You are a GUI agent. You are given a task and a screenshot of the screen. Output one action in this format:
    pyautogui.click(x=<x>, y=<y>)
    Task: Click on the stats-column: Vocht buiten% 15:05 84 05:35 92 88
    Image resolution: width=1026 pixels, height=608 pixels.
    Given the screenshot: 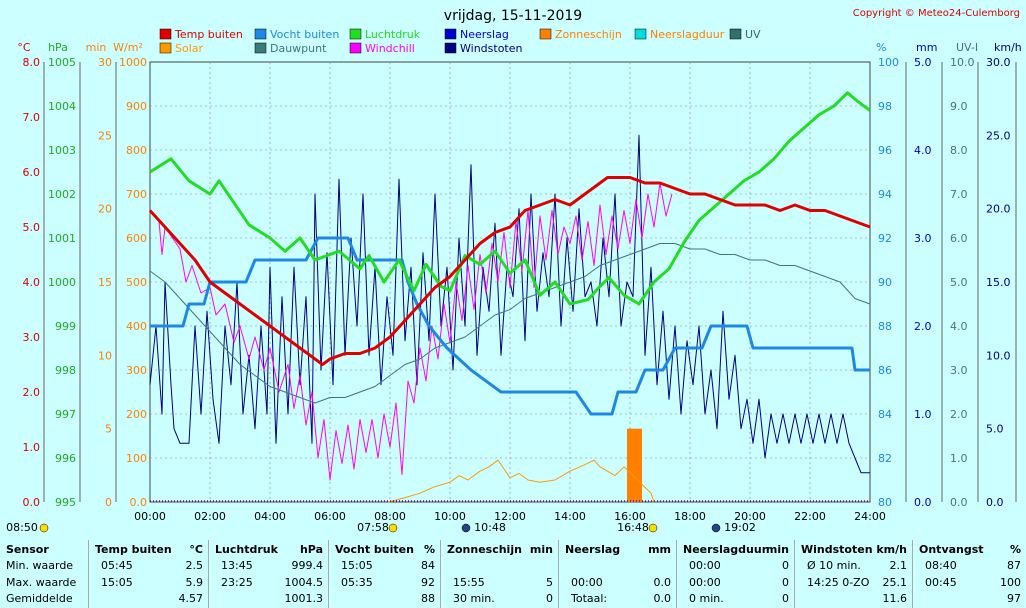 What is the action you would take?
    pyautogui.click(x=384, y=574)
    